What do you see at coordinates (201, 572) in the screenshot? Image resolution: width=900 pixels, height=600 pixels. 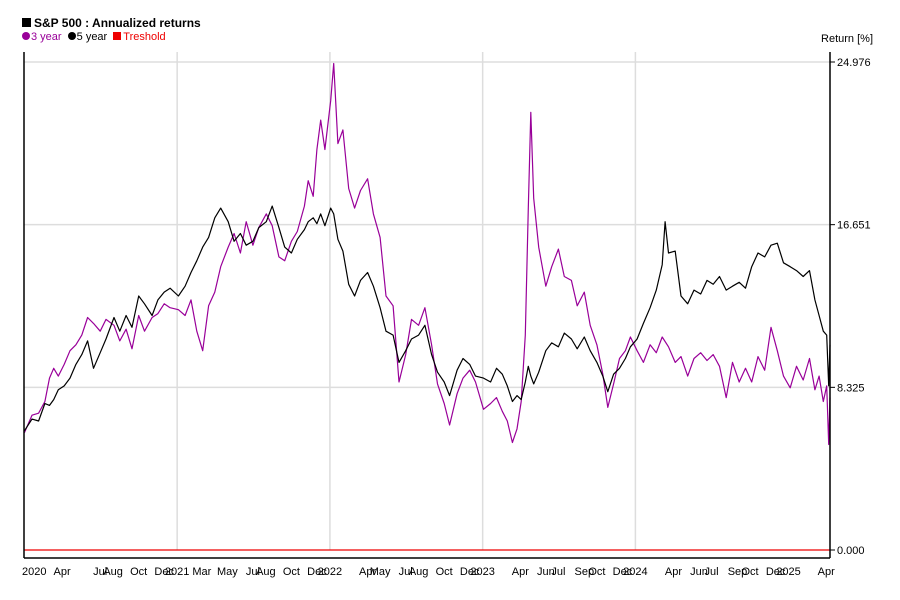 I see `x-tick-label: Mar` at bounding box center [201, 572].